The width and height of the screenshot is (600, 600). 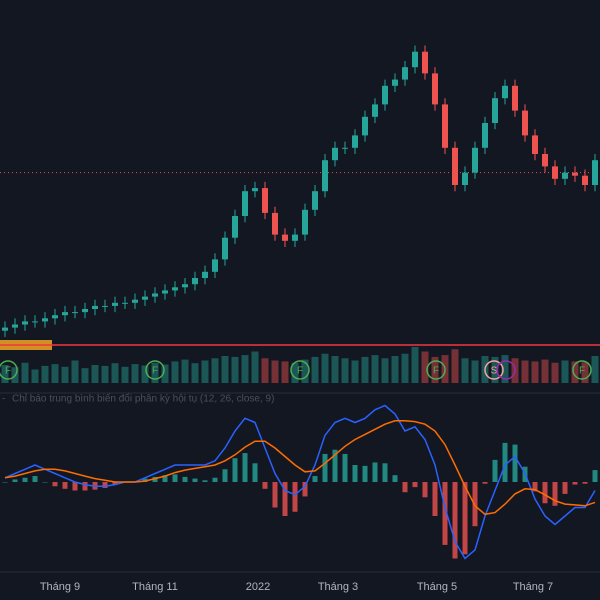 I want to click on signal-marker-label: S, so click(x=494, y=371).